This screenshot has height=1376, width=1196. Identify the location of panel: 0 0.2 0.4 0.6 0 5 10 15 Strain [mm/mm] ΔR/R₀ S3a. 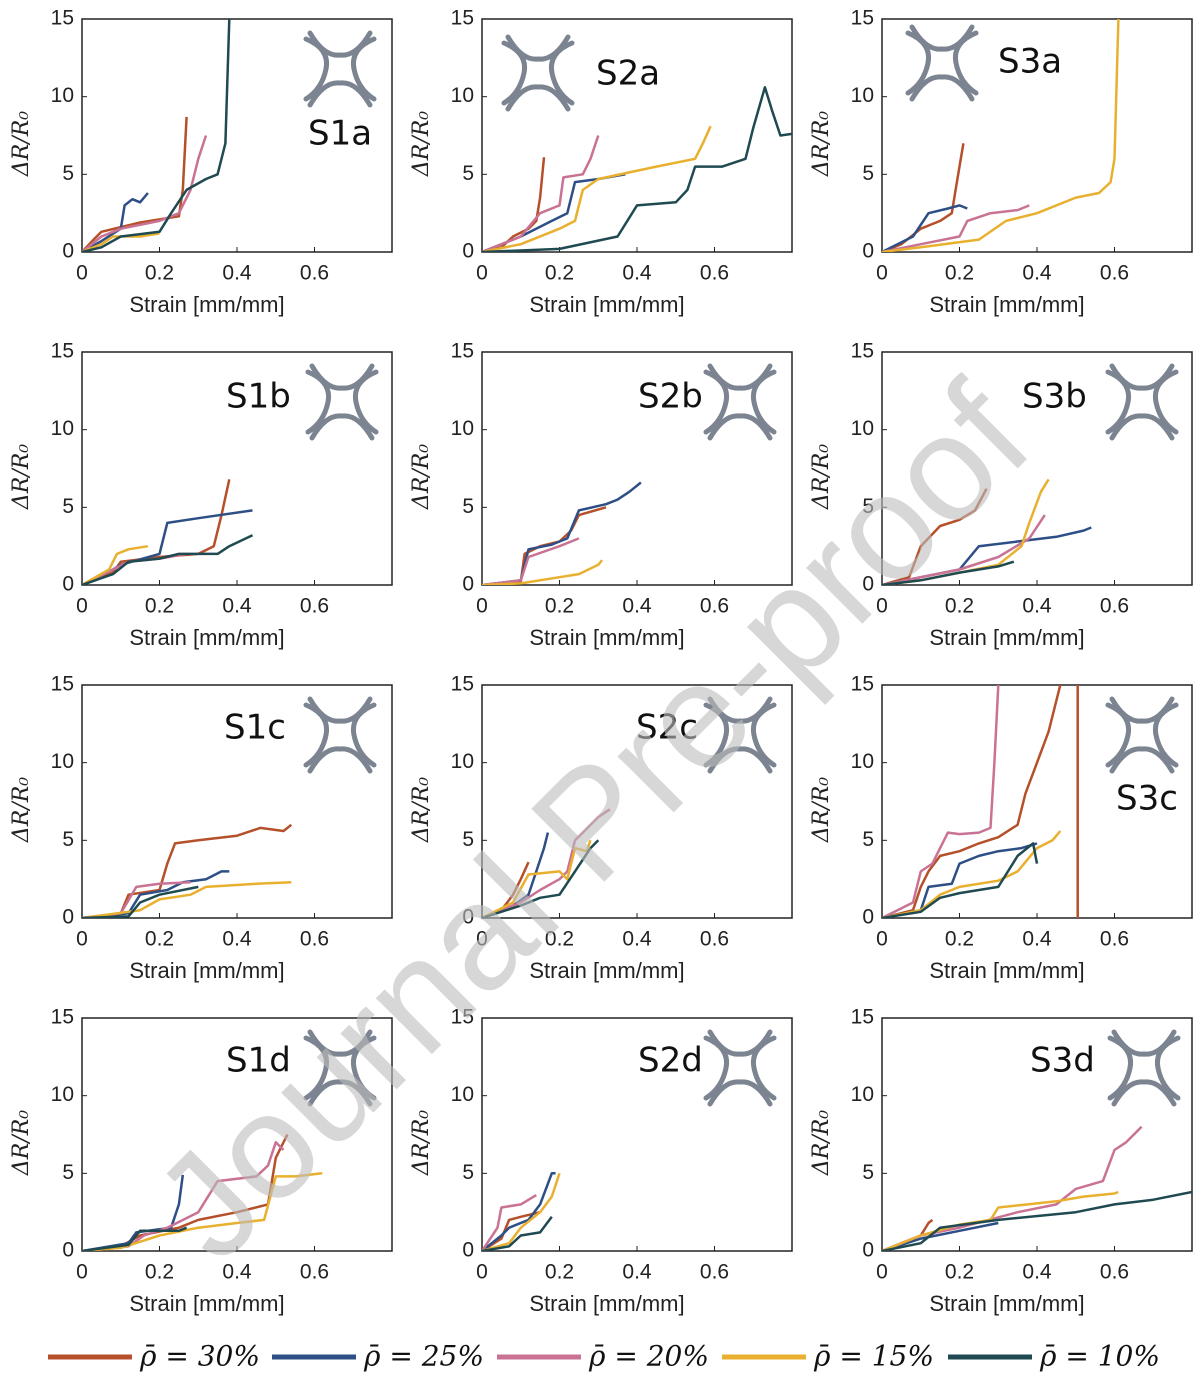
(1001, 162).